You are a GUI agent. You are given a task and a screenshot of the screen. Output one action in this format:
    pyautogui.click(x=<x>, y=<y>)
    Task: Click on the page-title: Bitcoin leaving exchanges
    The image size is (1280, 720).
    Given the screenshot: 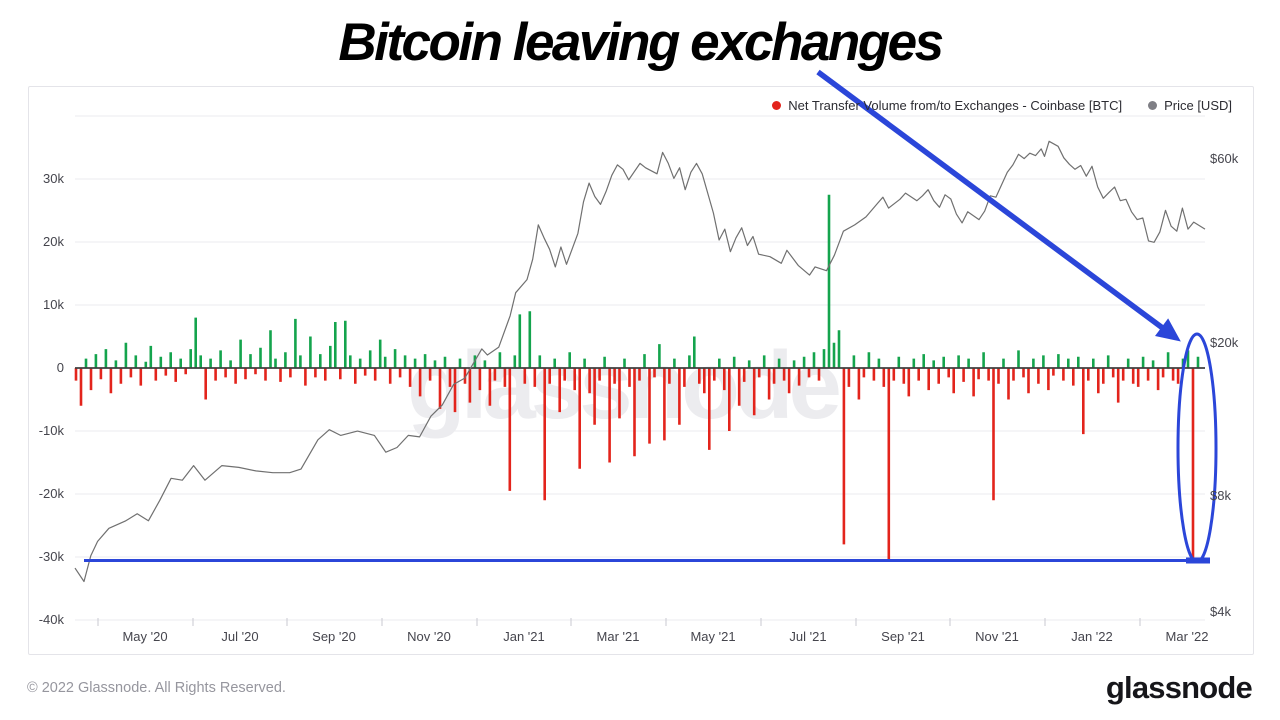 What is the action you would take?
    pyautogui.click(x=641, y=42)
    